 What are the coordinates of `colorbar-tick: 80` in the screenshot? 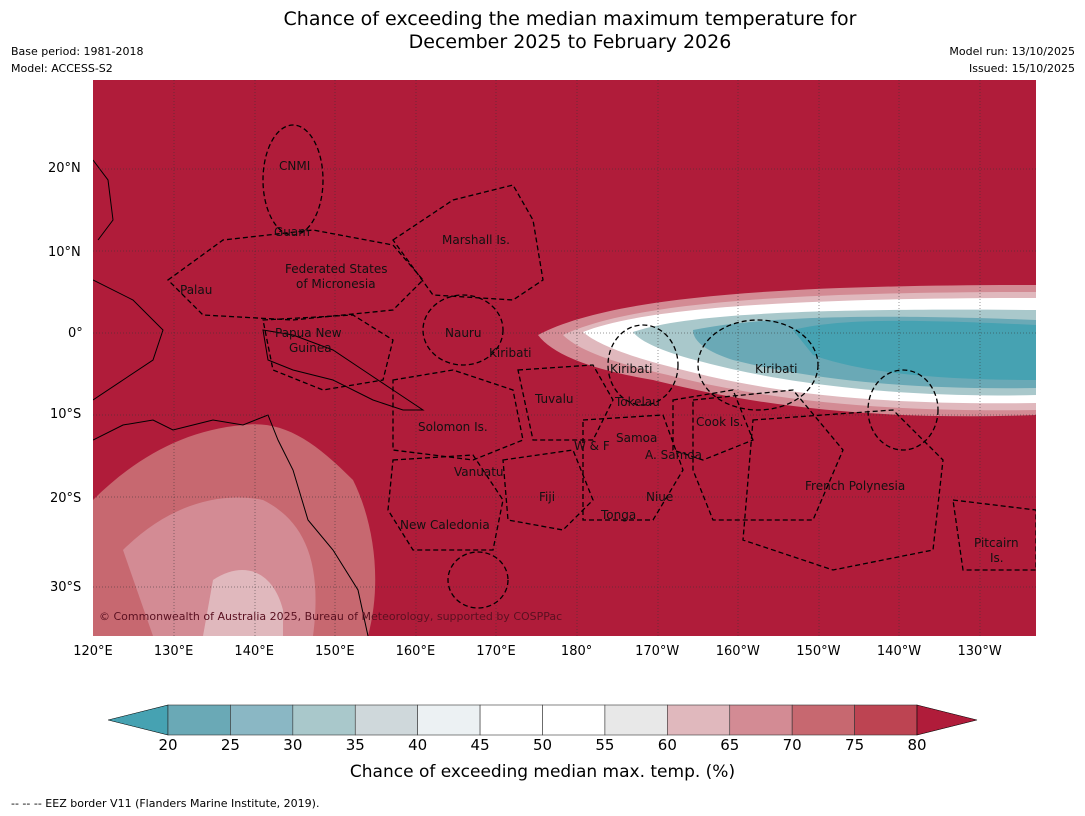 It's located at (917, 745).